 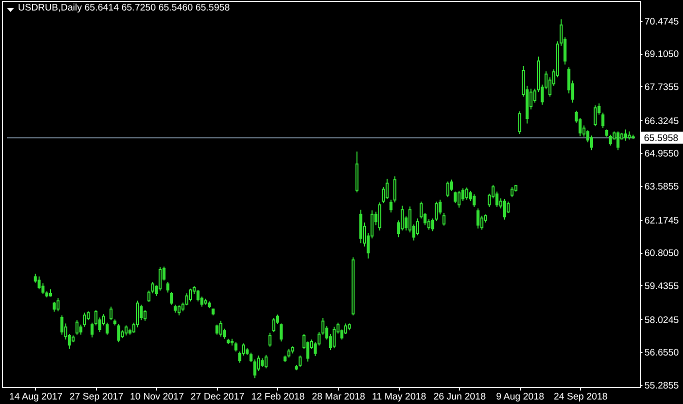 What do you see at coordinates (217, 397) in the screenshot?
I see `x-tick-label: 27 Dec 2017` at bounding box center [217, 397].